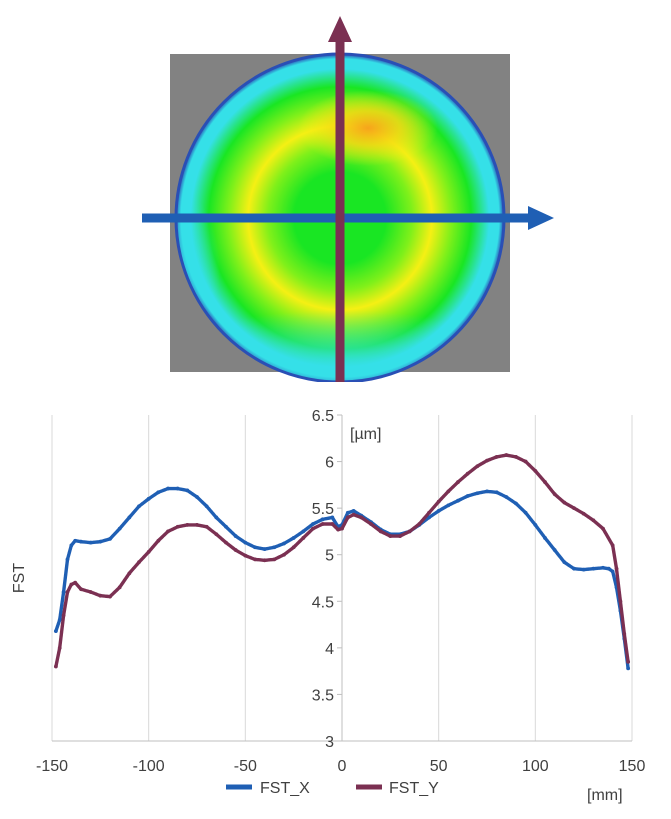  Describe the element at coordinates (342, 766) in the screenshot. I see `x-tick-label: 0` at that location.